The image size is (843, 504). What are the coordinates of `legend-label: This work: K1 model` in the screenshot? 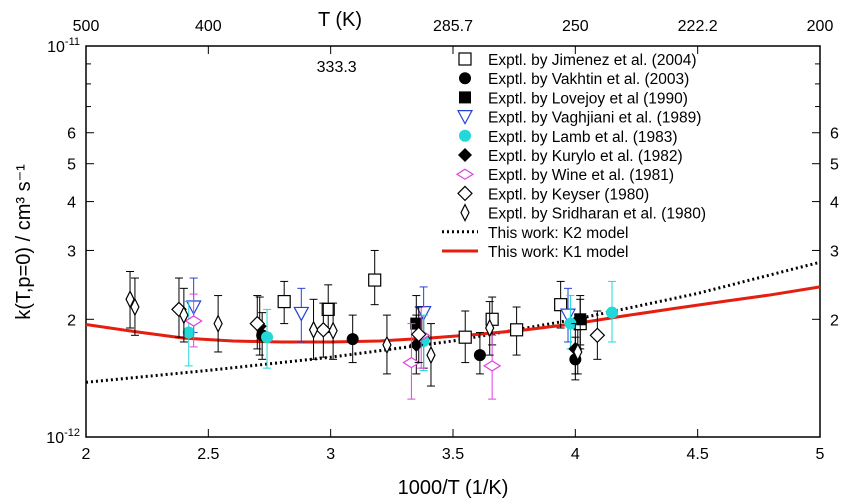 It's located at (558, 252).